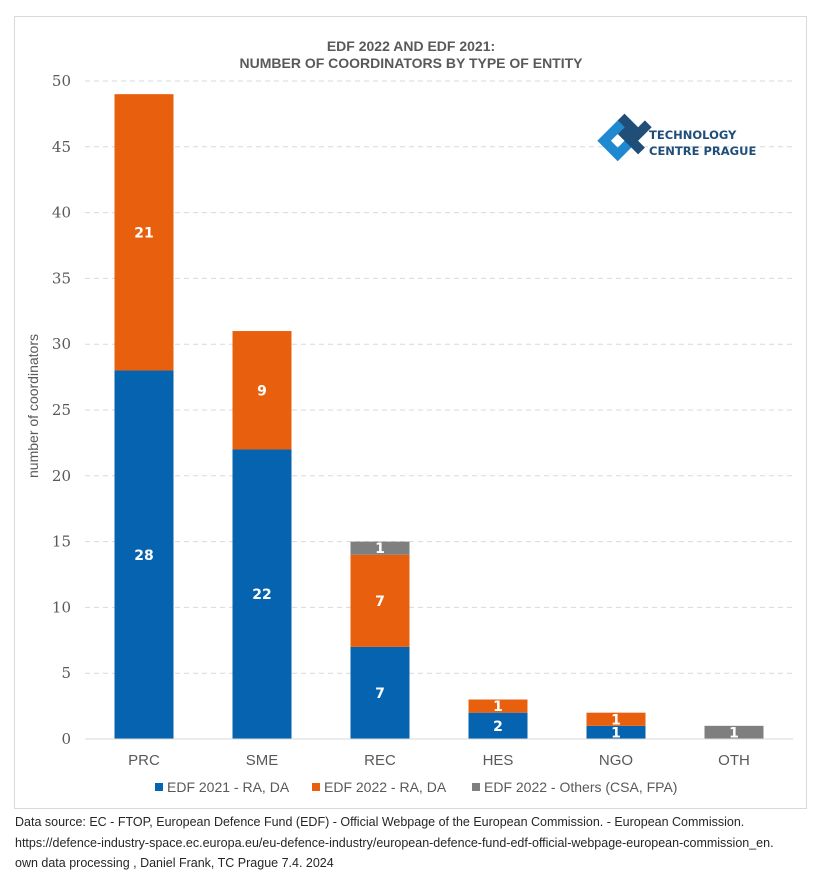 The height and width of the screenshot is (880, 823). What do you see at coordinates (61, 344) in the screenshot?
I see `y-tick-label: 30` at bounding box center [61, 344].